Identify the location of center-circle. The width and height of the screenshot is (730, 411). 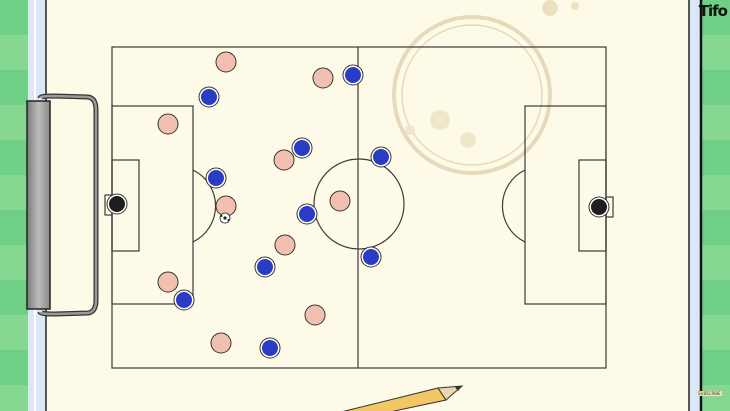
(359, 204).